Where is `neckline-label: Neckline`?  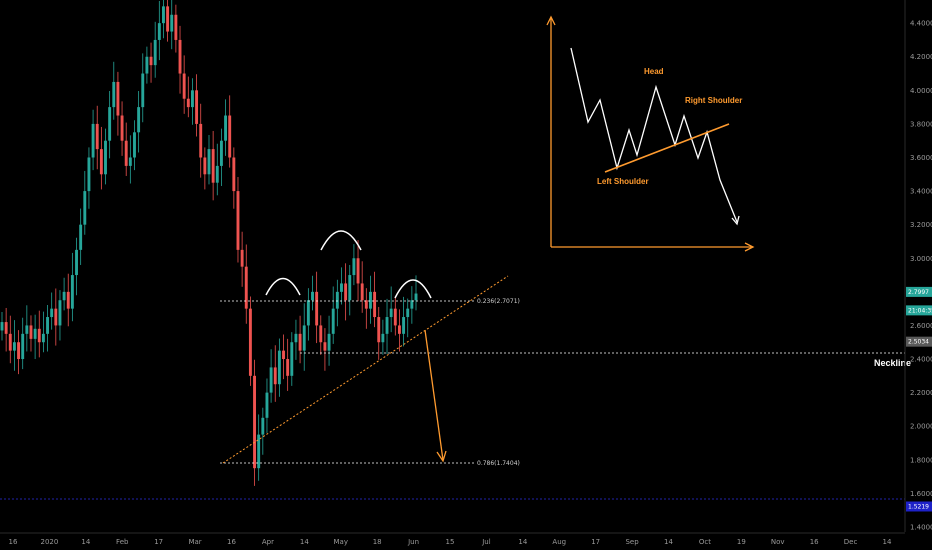 neckline-label: Neckline is located at coordinates (892, 363).